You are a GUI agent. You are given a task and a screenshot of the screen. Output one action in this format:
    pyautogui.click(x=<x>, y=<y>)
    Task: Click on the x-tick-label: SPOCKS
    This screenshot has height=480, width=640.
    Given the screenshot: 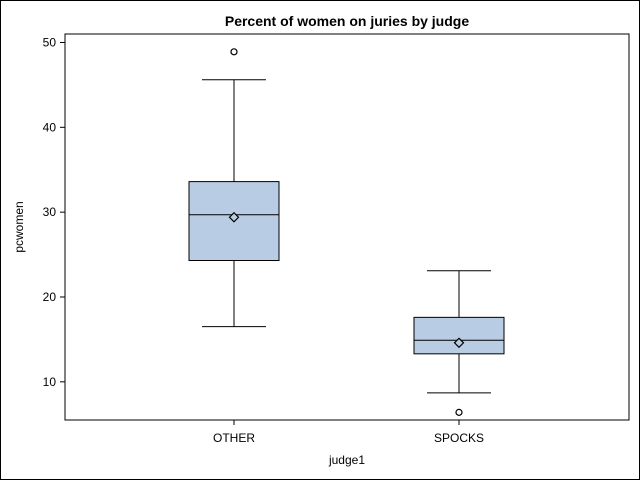 What is the action you would take?
    pyautogui.click(x=459, y=438)
    